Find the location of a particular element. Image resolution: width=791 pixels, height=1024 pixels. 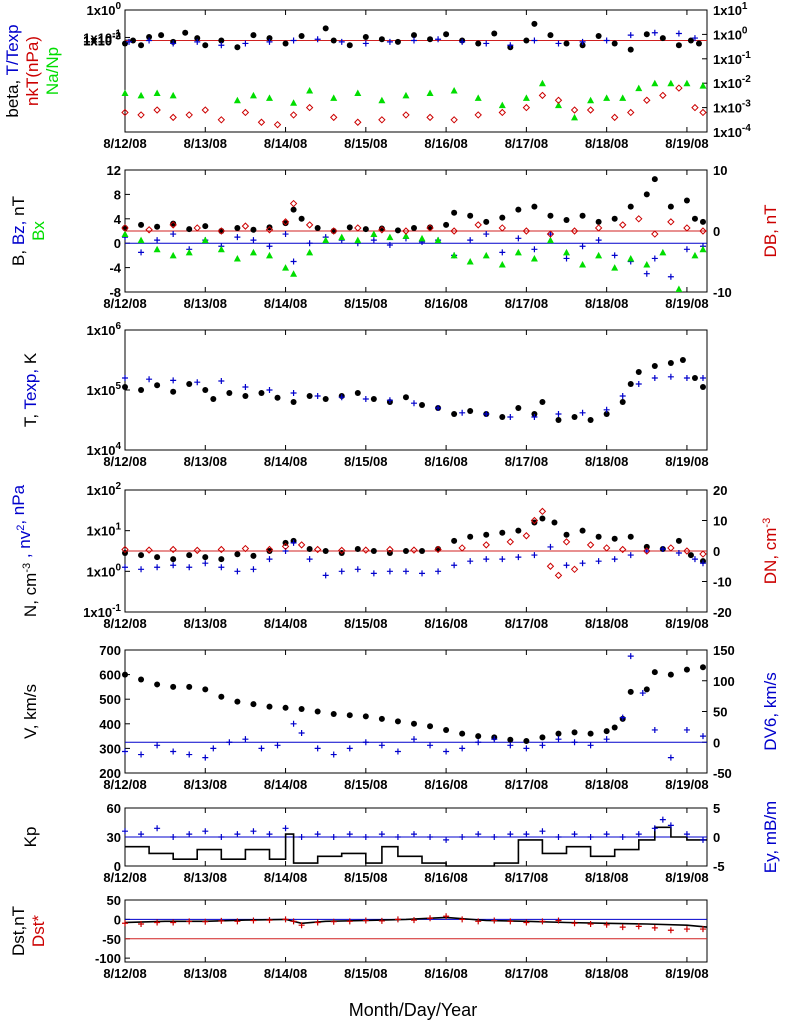

velocity-x-tick-label: 8/18/08 is located at coordinates (606, 784).